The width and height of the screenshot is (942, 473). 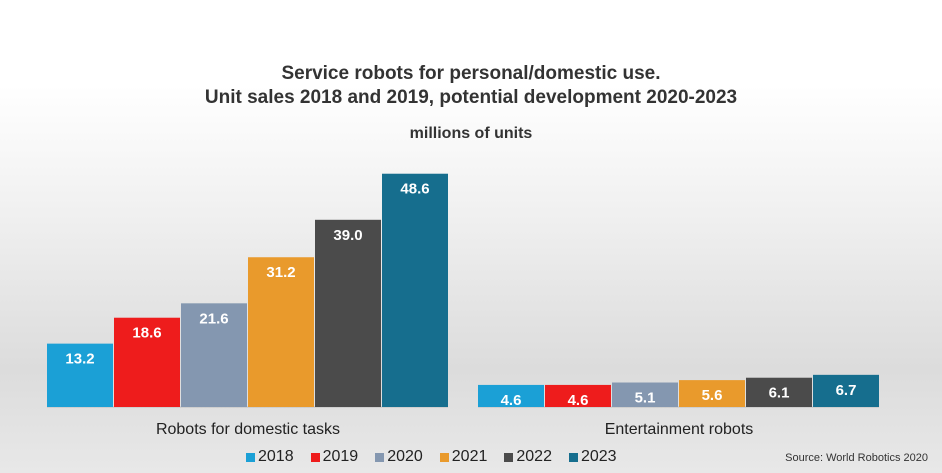 What do you see at coordinates (645, 398) in the screenshot?
I see `data-label-2020-1: 5.1` at bounding box center [645, 398].